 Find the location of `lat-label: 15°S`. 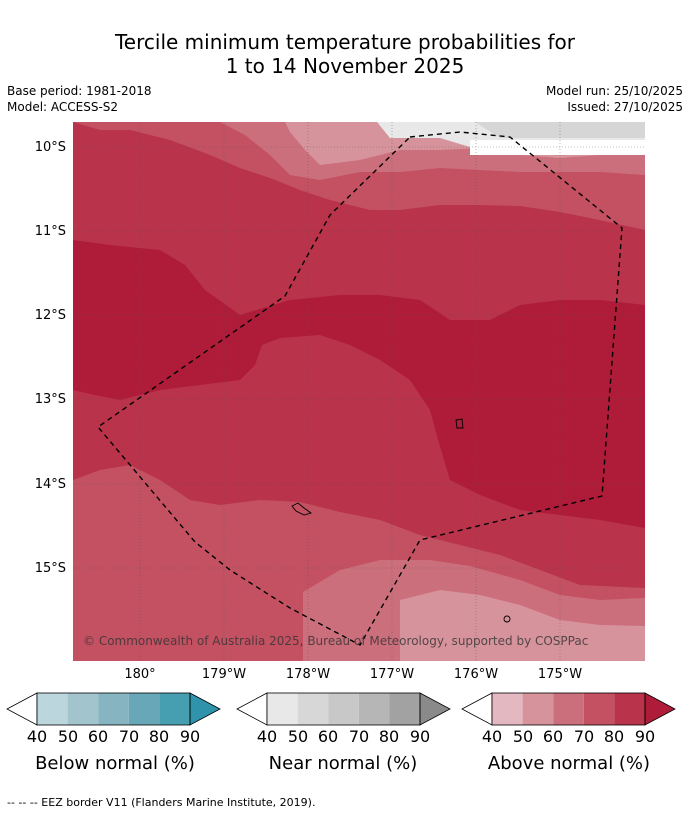

lat-label: 15°S is located at coordinates (50, 568).